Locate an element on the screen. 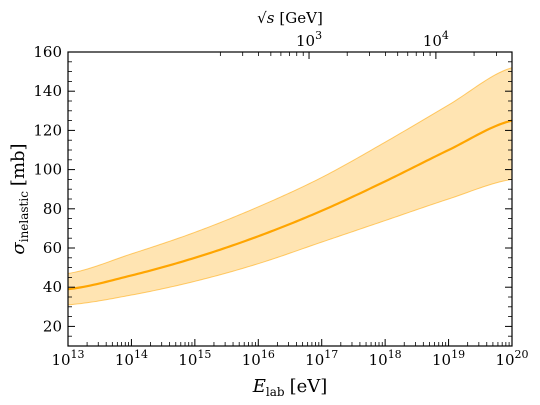 The width and height of the screenshot is (540, 405). x-tick-label: 1014 is located at coordinates (131, 358).